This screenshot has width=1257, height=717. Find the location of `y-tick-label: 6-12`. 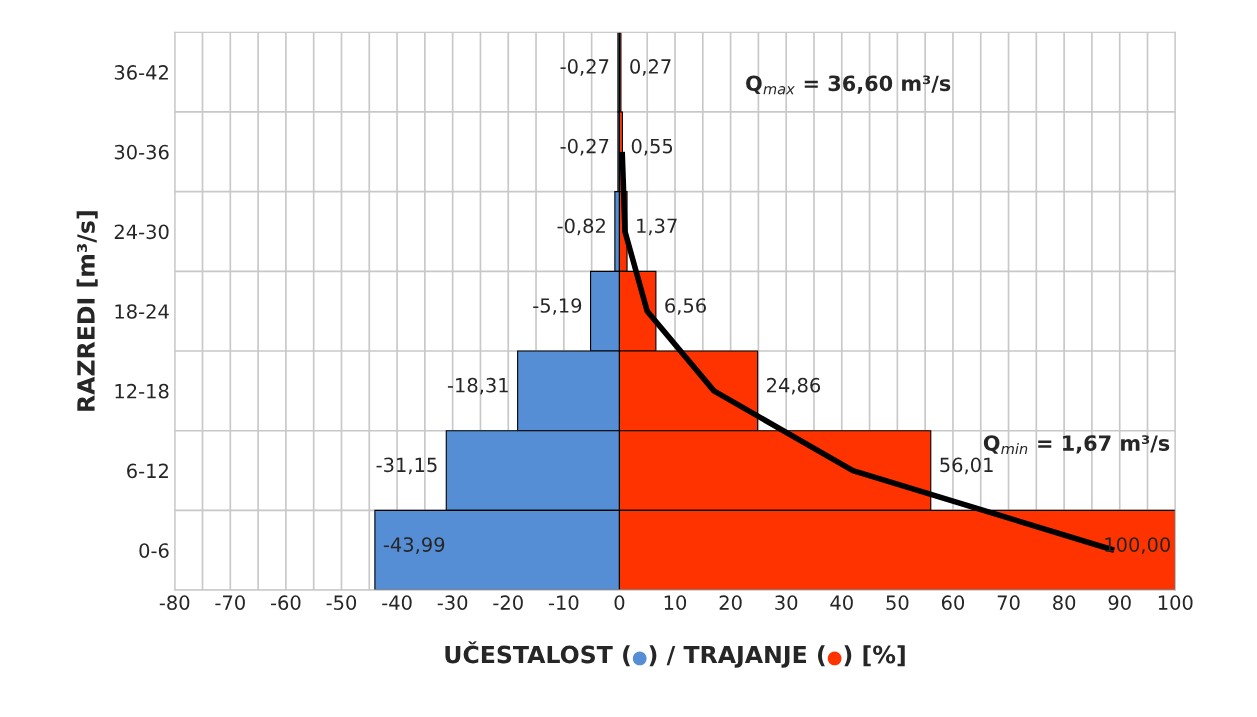

y-tick-label: 6-12 is located at coordinates (147, 471).